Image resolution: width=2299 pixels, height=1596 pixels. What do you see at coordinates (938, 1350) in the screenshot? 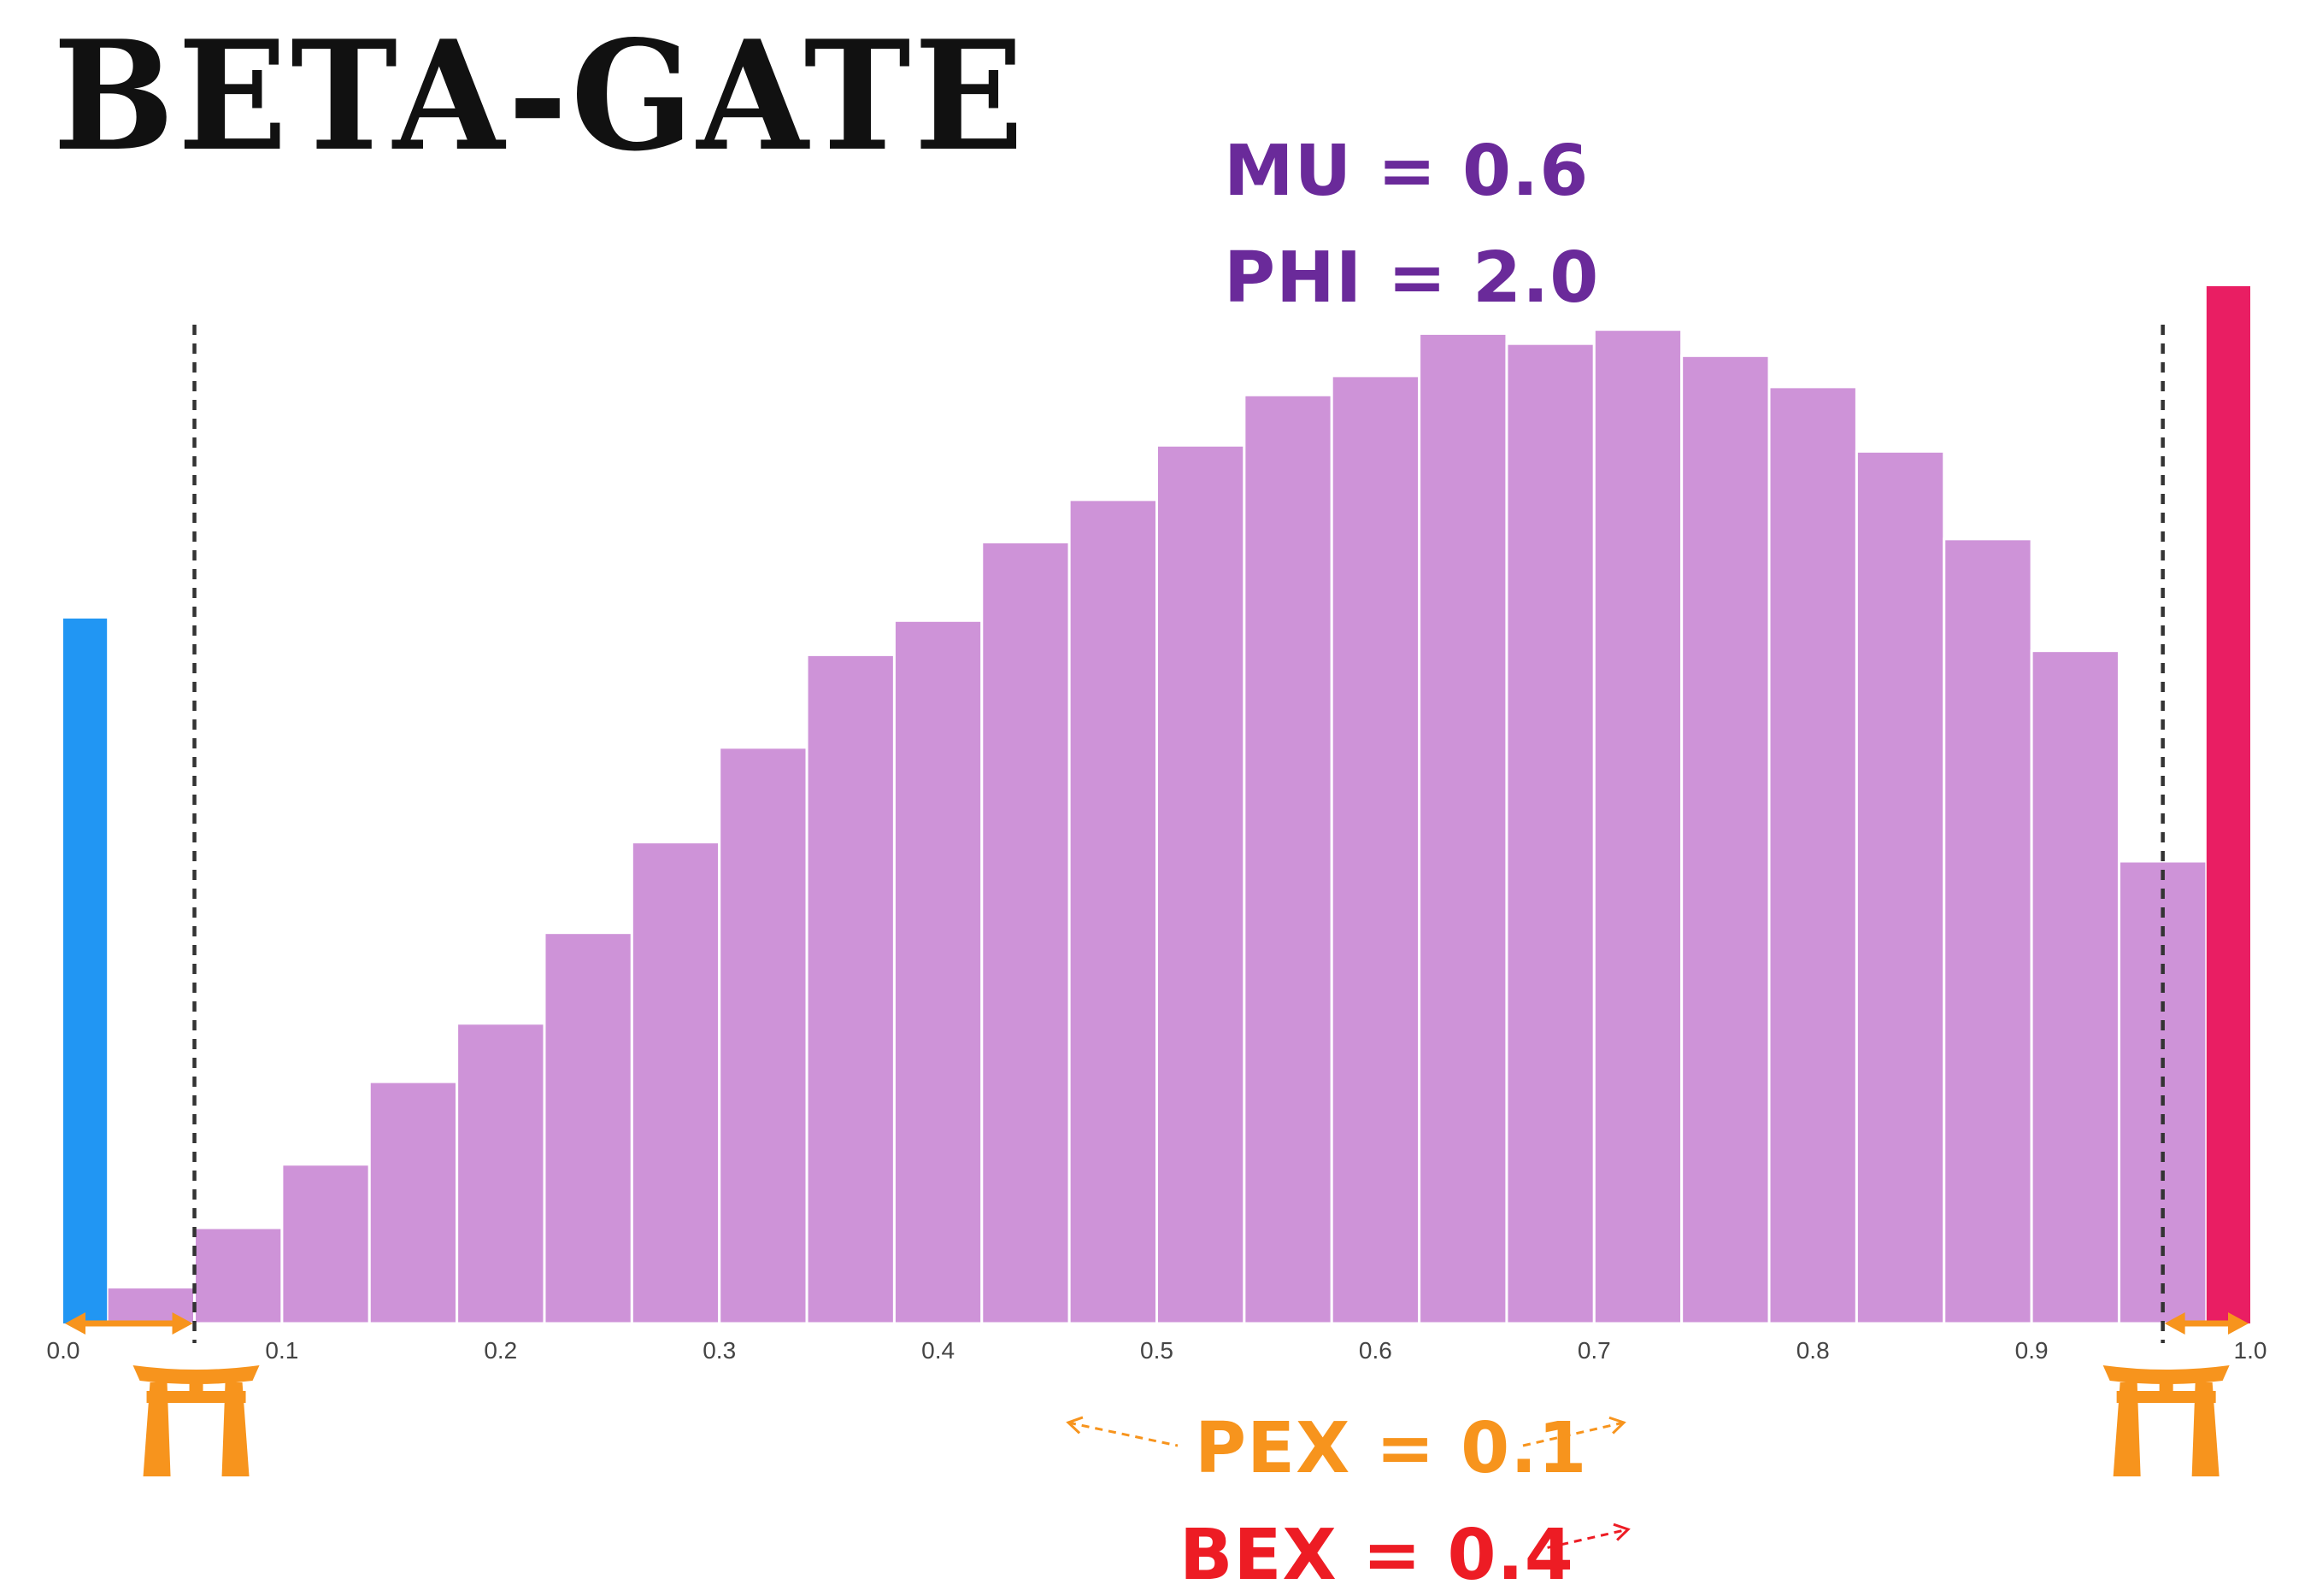
I see `x-tick-label: 0.4` at bounding box center [938, 1350].